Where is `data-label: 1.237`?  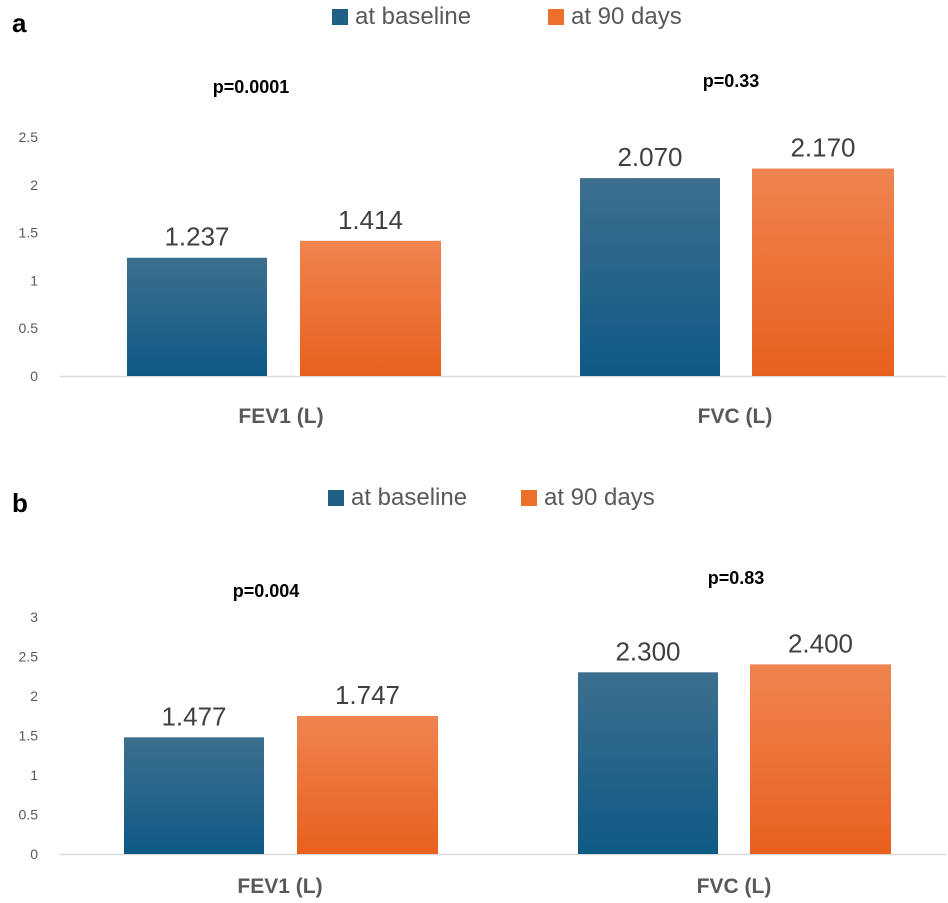
data-label: 1.237 is located at coordinates (196, 237).